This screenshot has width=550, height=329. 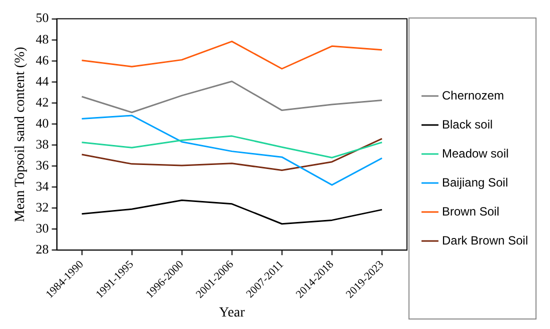 I want to click on legend-label: Black soil, so click(x=467, y=124).